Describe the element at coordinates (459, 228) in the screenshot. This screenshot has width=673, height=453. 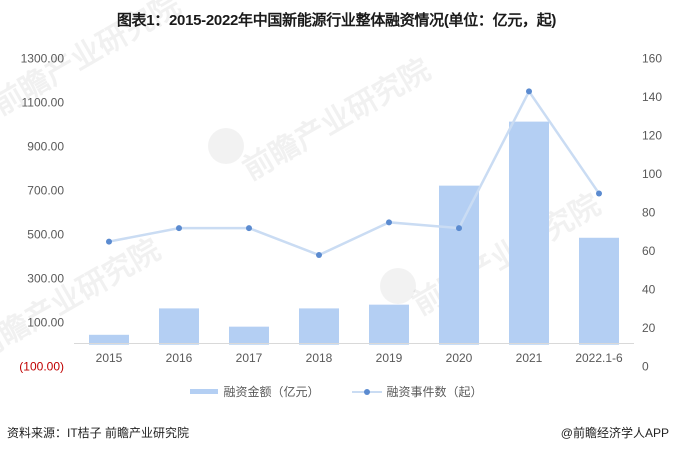
I see `line-marker-2020` at that location.